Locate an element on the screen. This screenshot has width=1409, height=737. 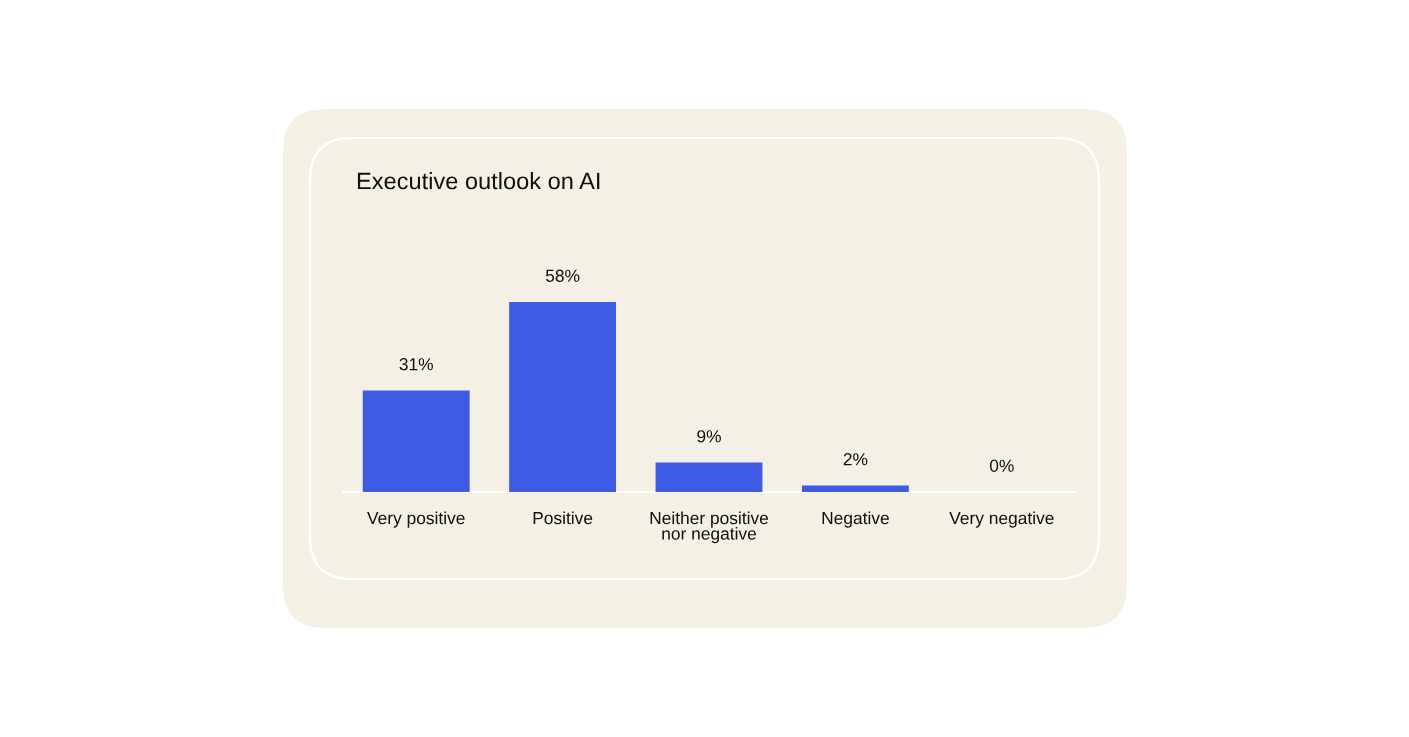
data-label: 2% is located at coordinates (855, 459).